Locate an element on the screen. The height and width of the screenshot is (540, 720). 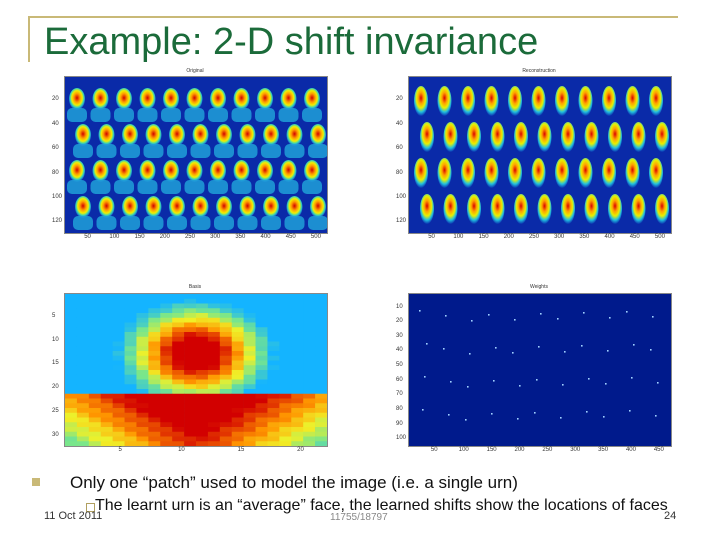
tick-label: 450 is located at coordinates (658, 450).